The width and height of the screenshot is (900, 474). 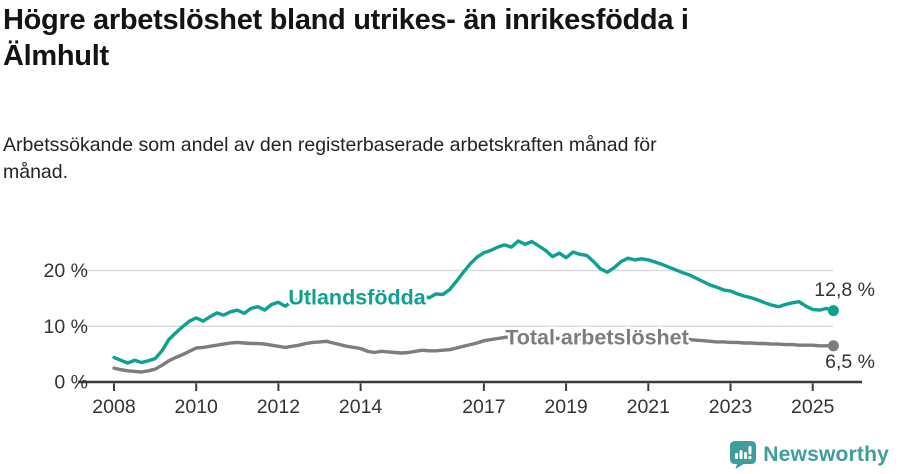 What do you see at coordinates (850, 362) in the screenshot?
I see `end-value-label-total: 6,5 %` at bounding box center [850, 362].